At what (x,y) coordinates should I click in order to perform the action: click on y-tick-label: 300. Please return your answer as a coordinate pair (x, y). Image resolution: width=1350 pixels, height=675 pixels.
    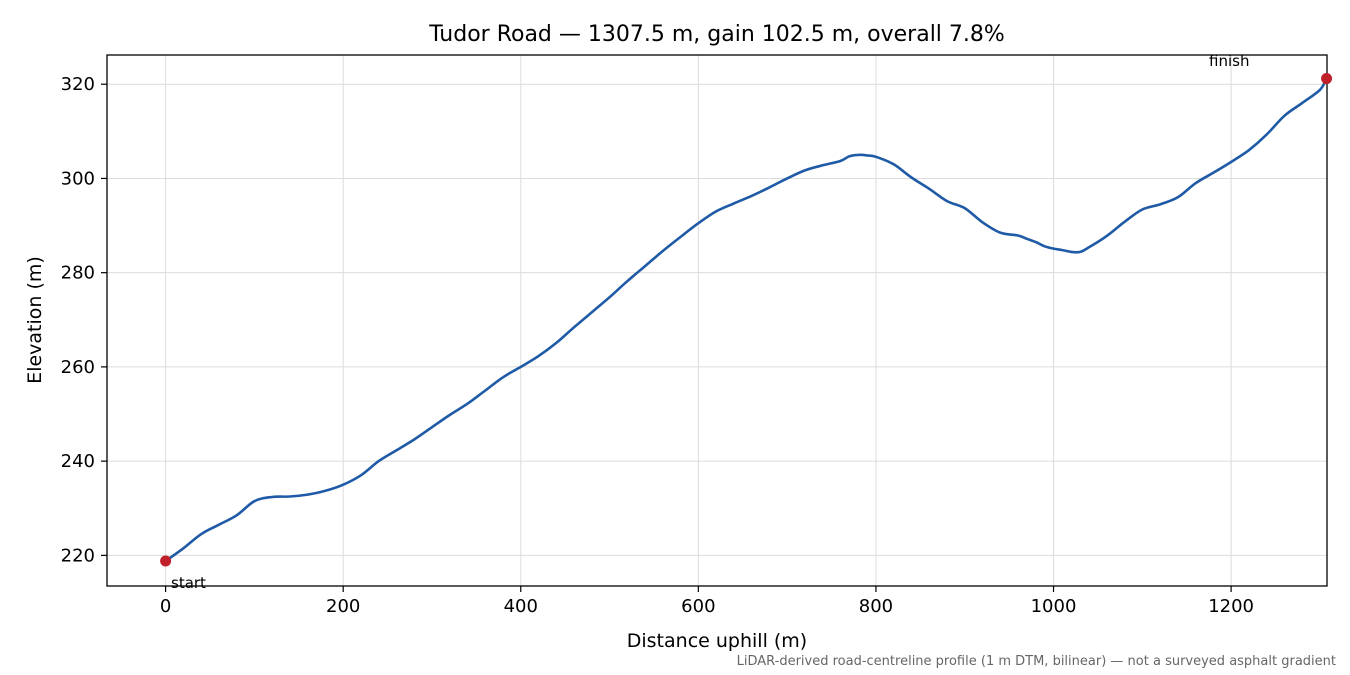
    Looking at the image, I should click on (78, 178).